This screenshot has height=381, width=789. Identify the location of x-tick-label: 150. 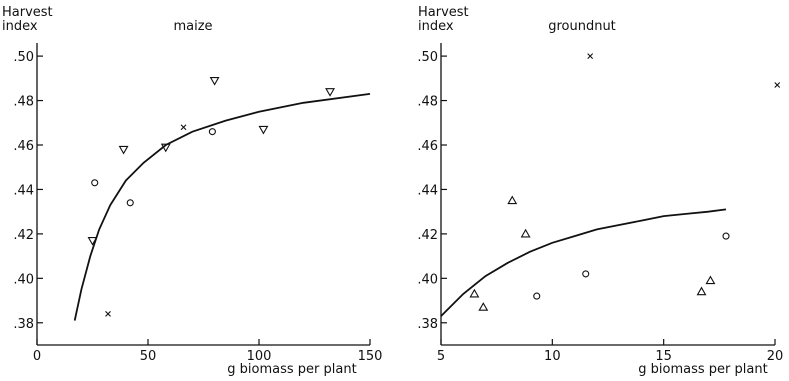
(370, 356).